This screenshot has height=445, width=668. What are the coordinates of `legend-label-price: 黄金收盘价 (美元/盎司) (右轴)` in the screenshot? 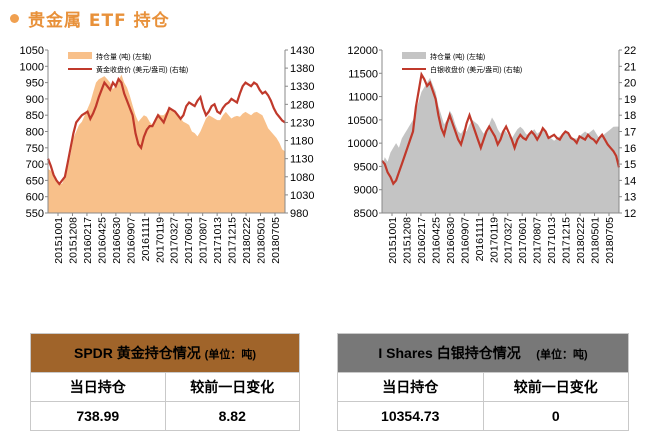 It's located at (142, 69).